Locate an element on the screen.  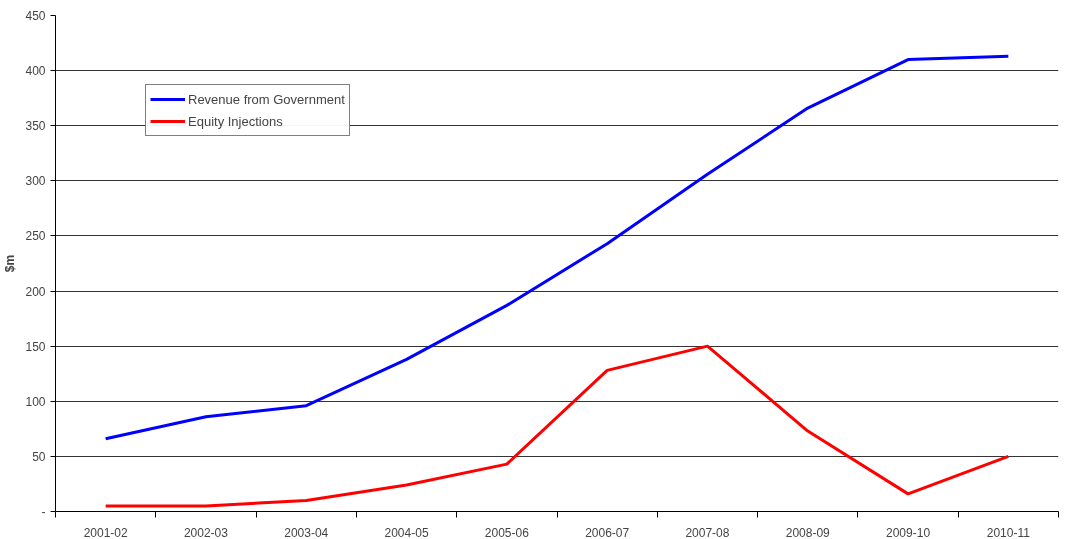
y-tick-label: 200 is located at coordinates (35, 291).